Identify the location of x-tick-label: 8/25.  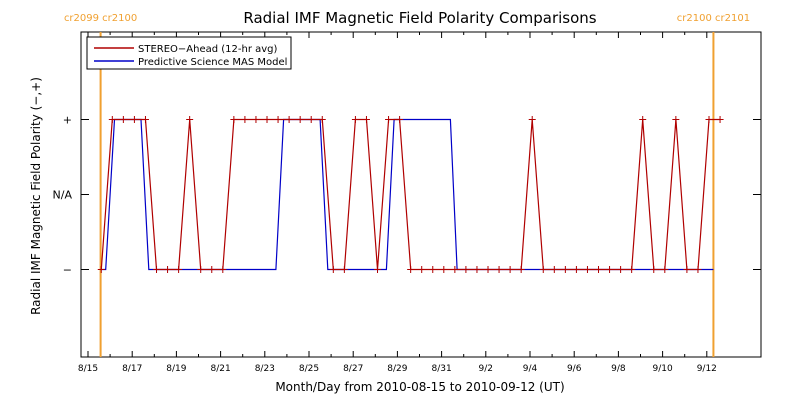
(309, 369).